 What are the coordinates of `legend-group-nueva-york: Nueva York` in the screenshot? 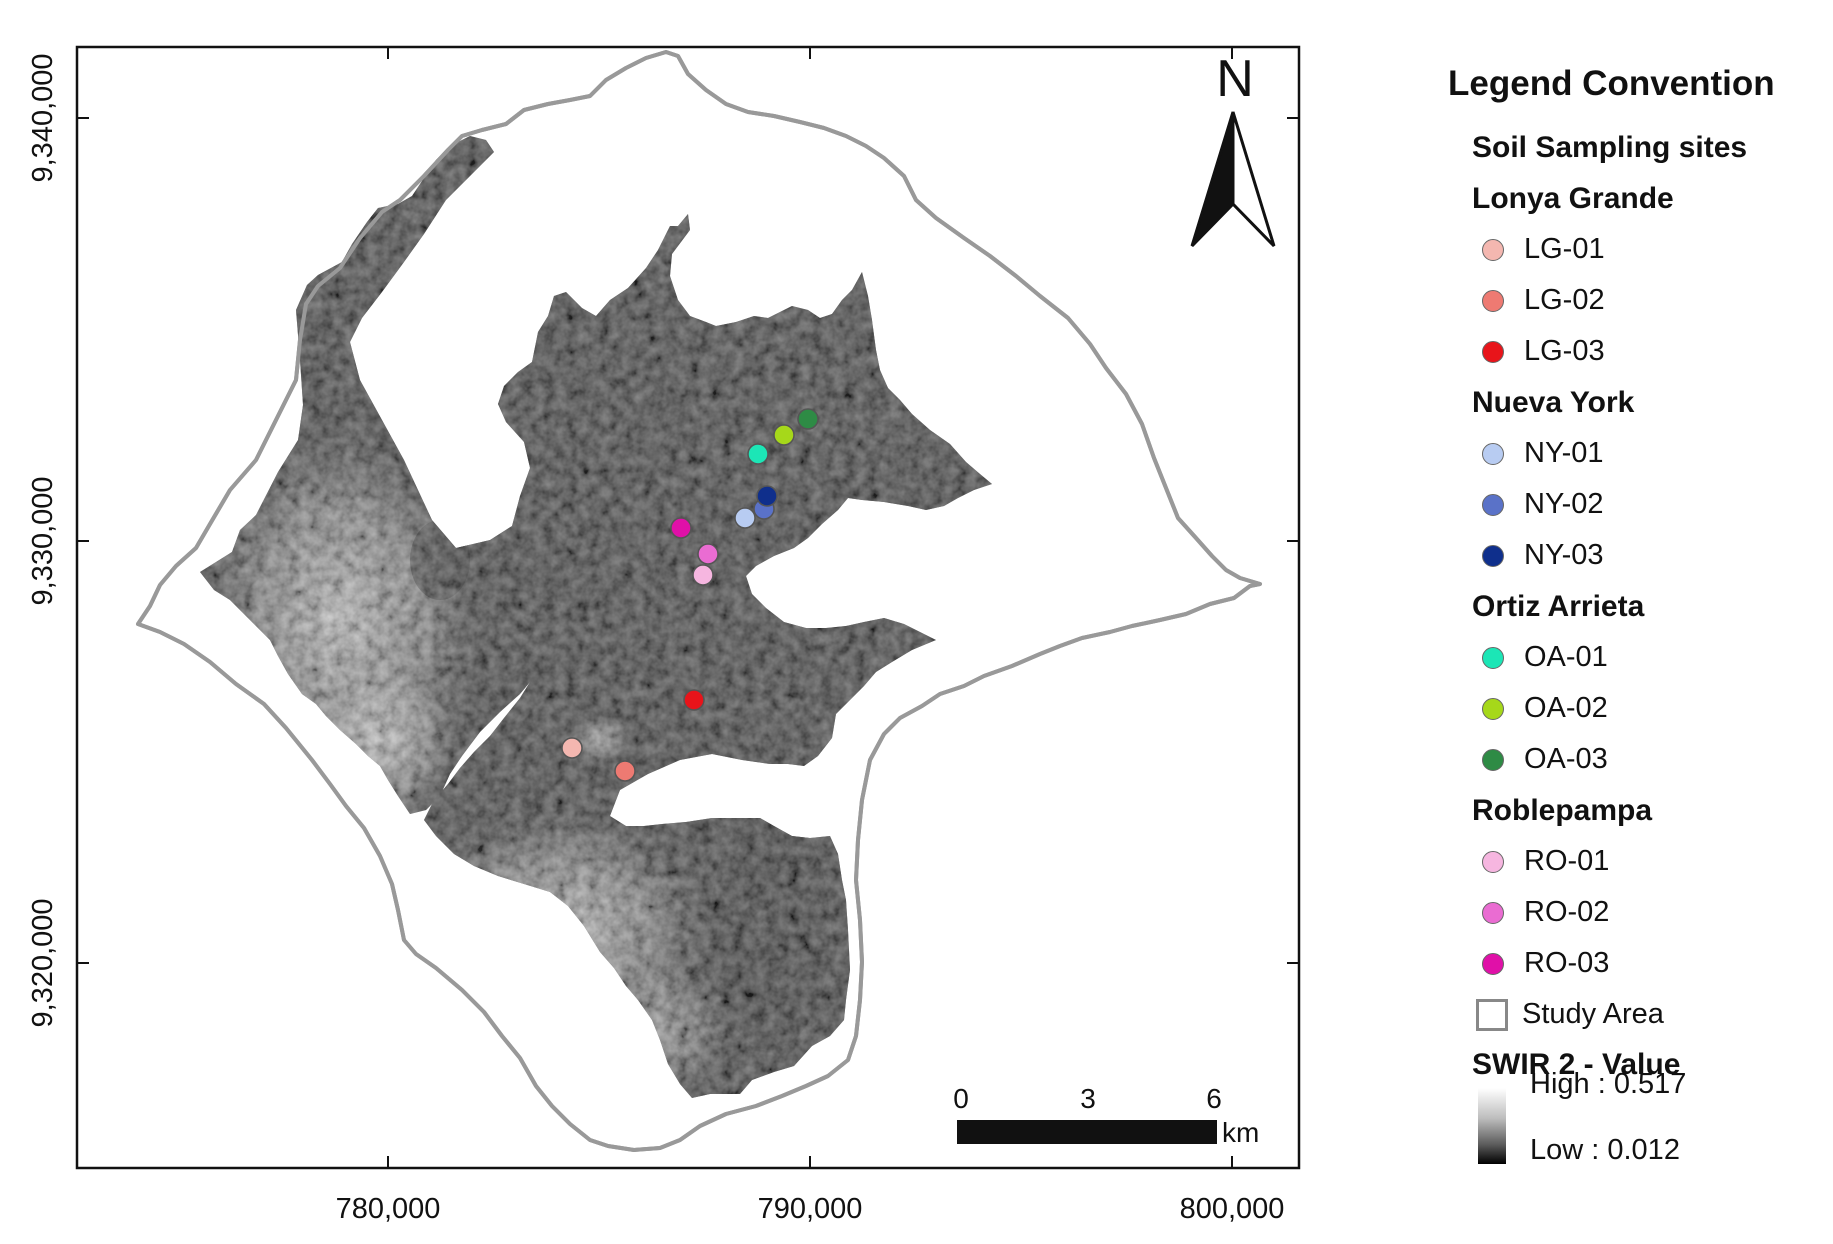 It's located at (1553, 402).